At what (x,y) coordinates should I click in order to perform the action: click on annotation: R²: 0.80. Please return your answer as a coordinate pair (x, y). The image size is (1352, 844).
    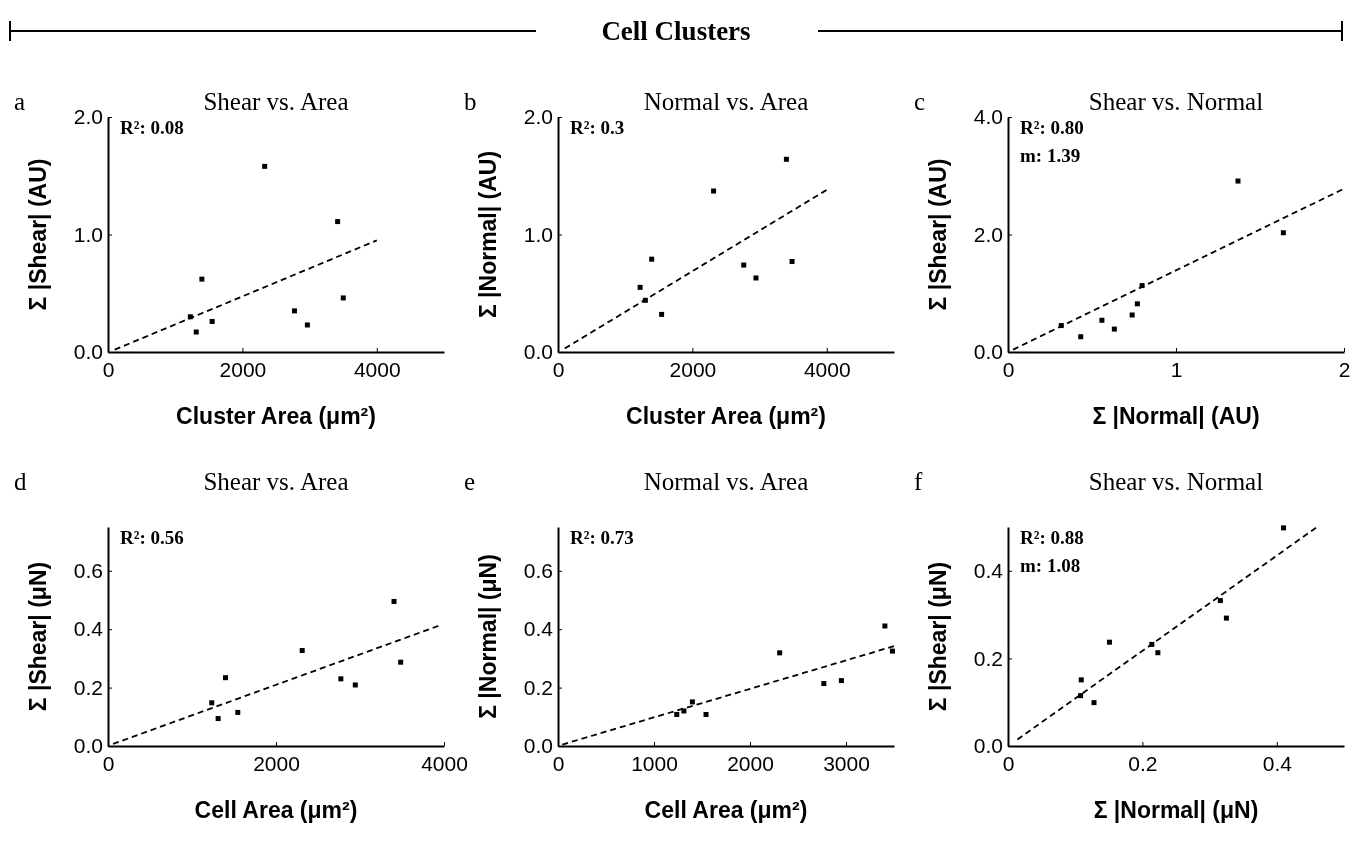
    Looking at the image, I should click on (1052, 127).